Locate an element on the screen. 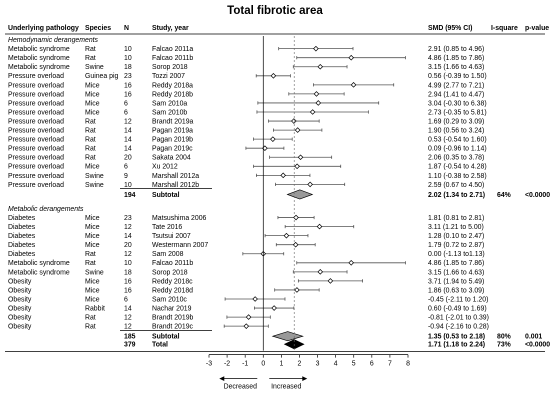 Image resolution: width=550 pixels, height=407 pixels. row-study: Sam 2010b is located at coordinates (169, 112).